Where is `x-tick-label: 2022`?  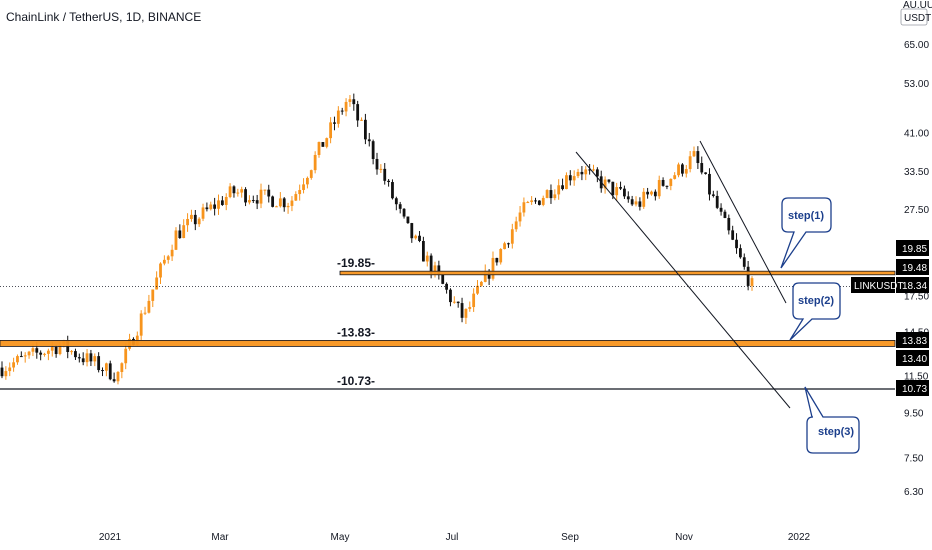
x-tick-label: 2022 is located at coordinates (799, 537).